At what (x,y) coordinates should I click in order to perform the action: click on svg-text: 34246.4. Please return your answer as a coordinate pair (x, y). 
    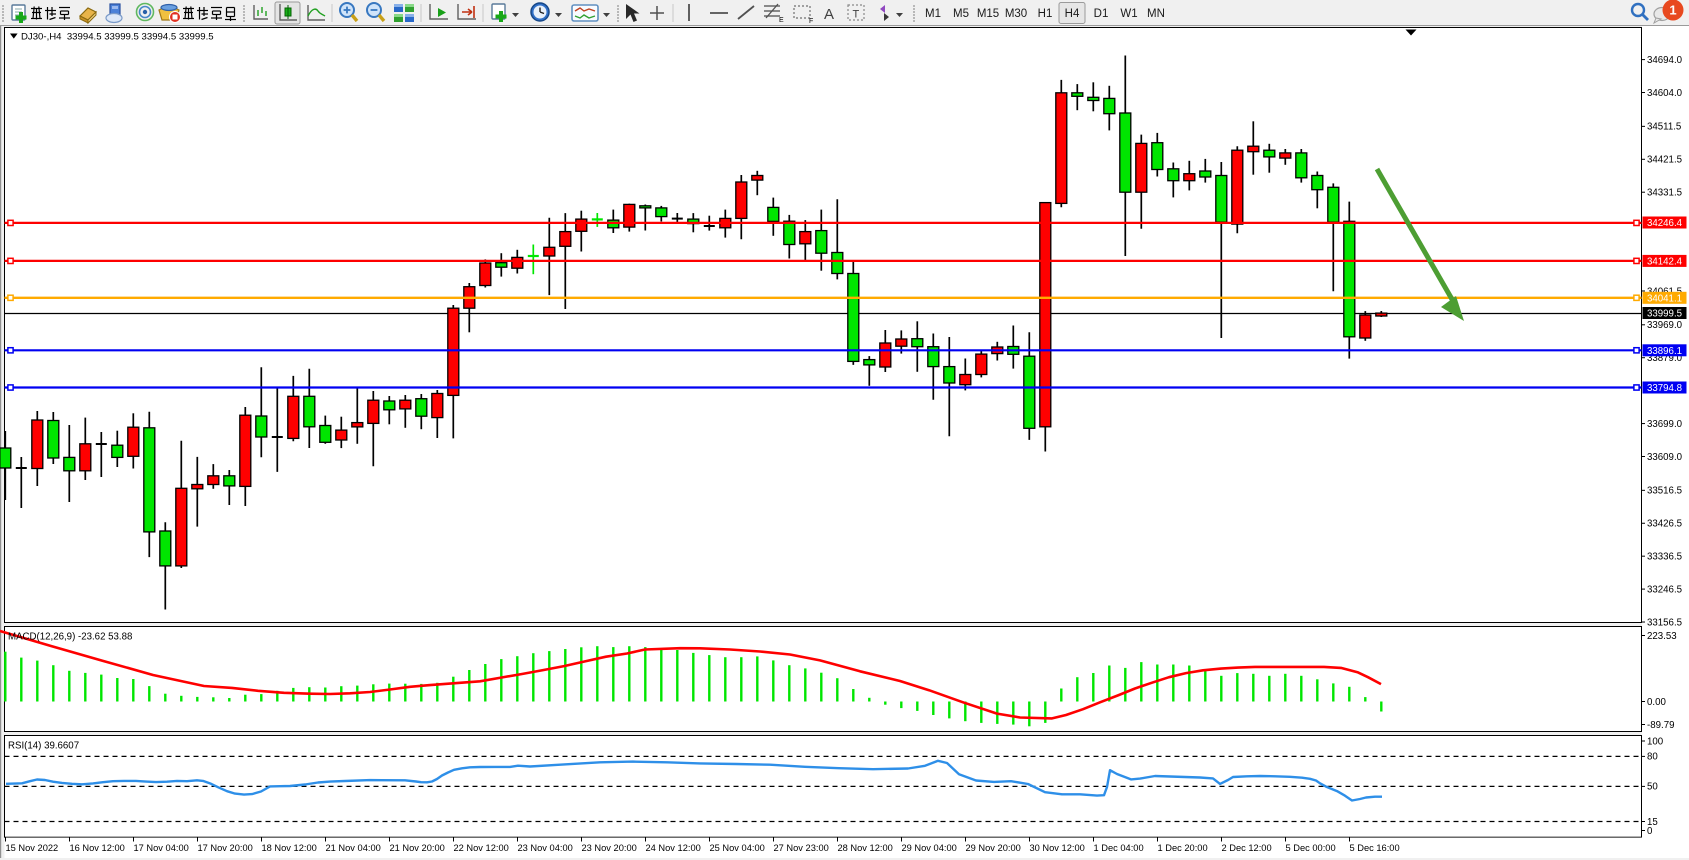
    Looking at the image, I should click on (1665, 223).